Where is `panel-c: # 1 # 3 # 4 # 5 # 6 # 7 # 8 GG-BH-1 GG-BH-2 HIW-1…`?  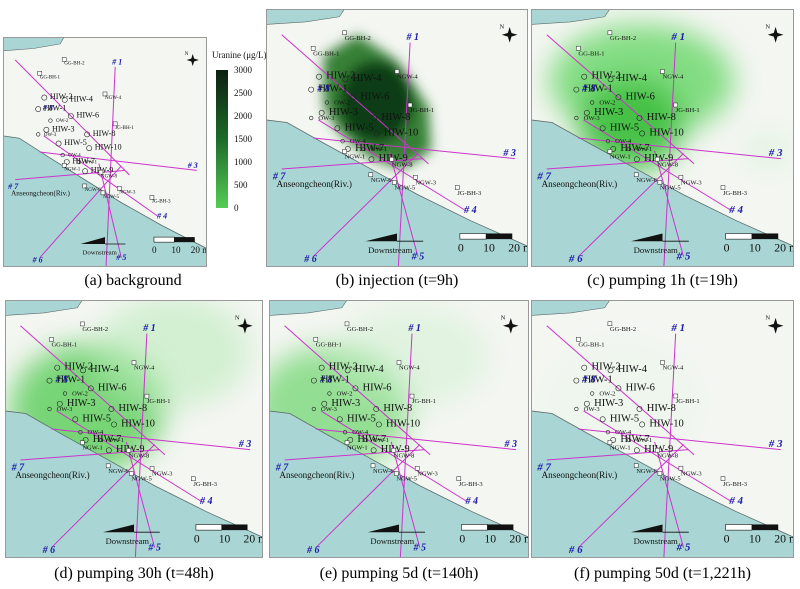 panel-c: # 1 # 3 # 4 # 5 # 6 # 7 # 8 GG-BH-1 GG-BH-2 HIW-1… is located at coordinates (662, 138).